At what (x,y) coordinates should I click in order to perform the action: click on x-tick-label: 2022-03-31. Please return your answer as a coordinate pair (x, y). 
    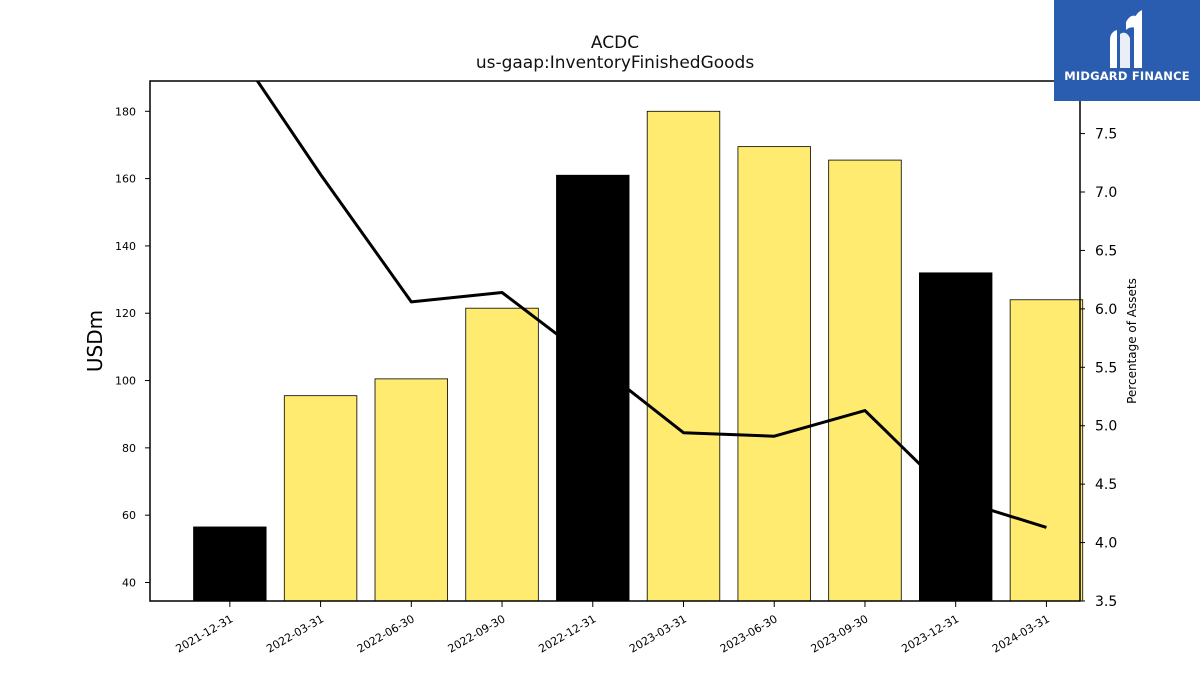
    Looking at the image, I should click on (295, 633).